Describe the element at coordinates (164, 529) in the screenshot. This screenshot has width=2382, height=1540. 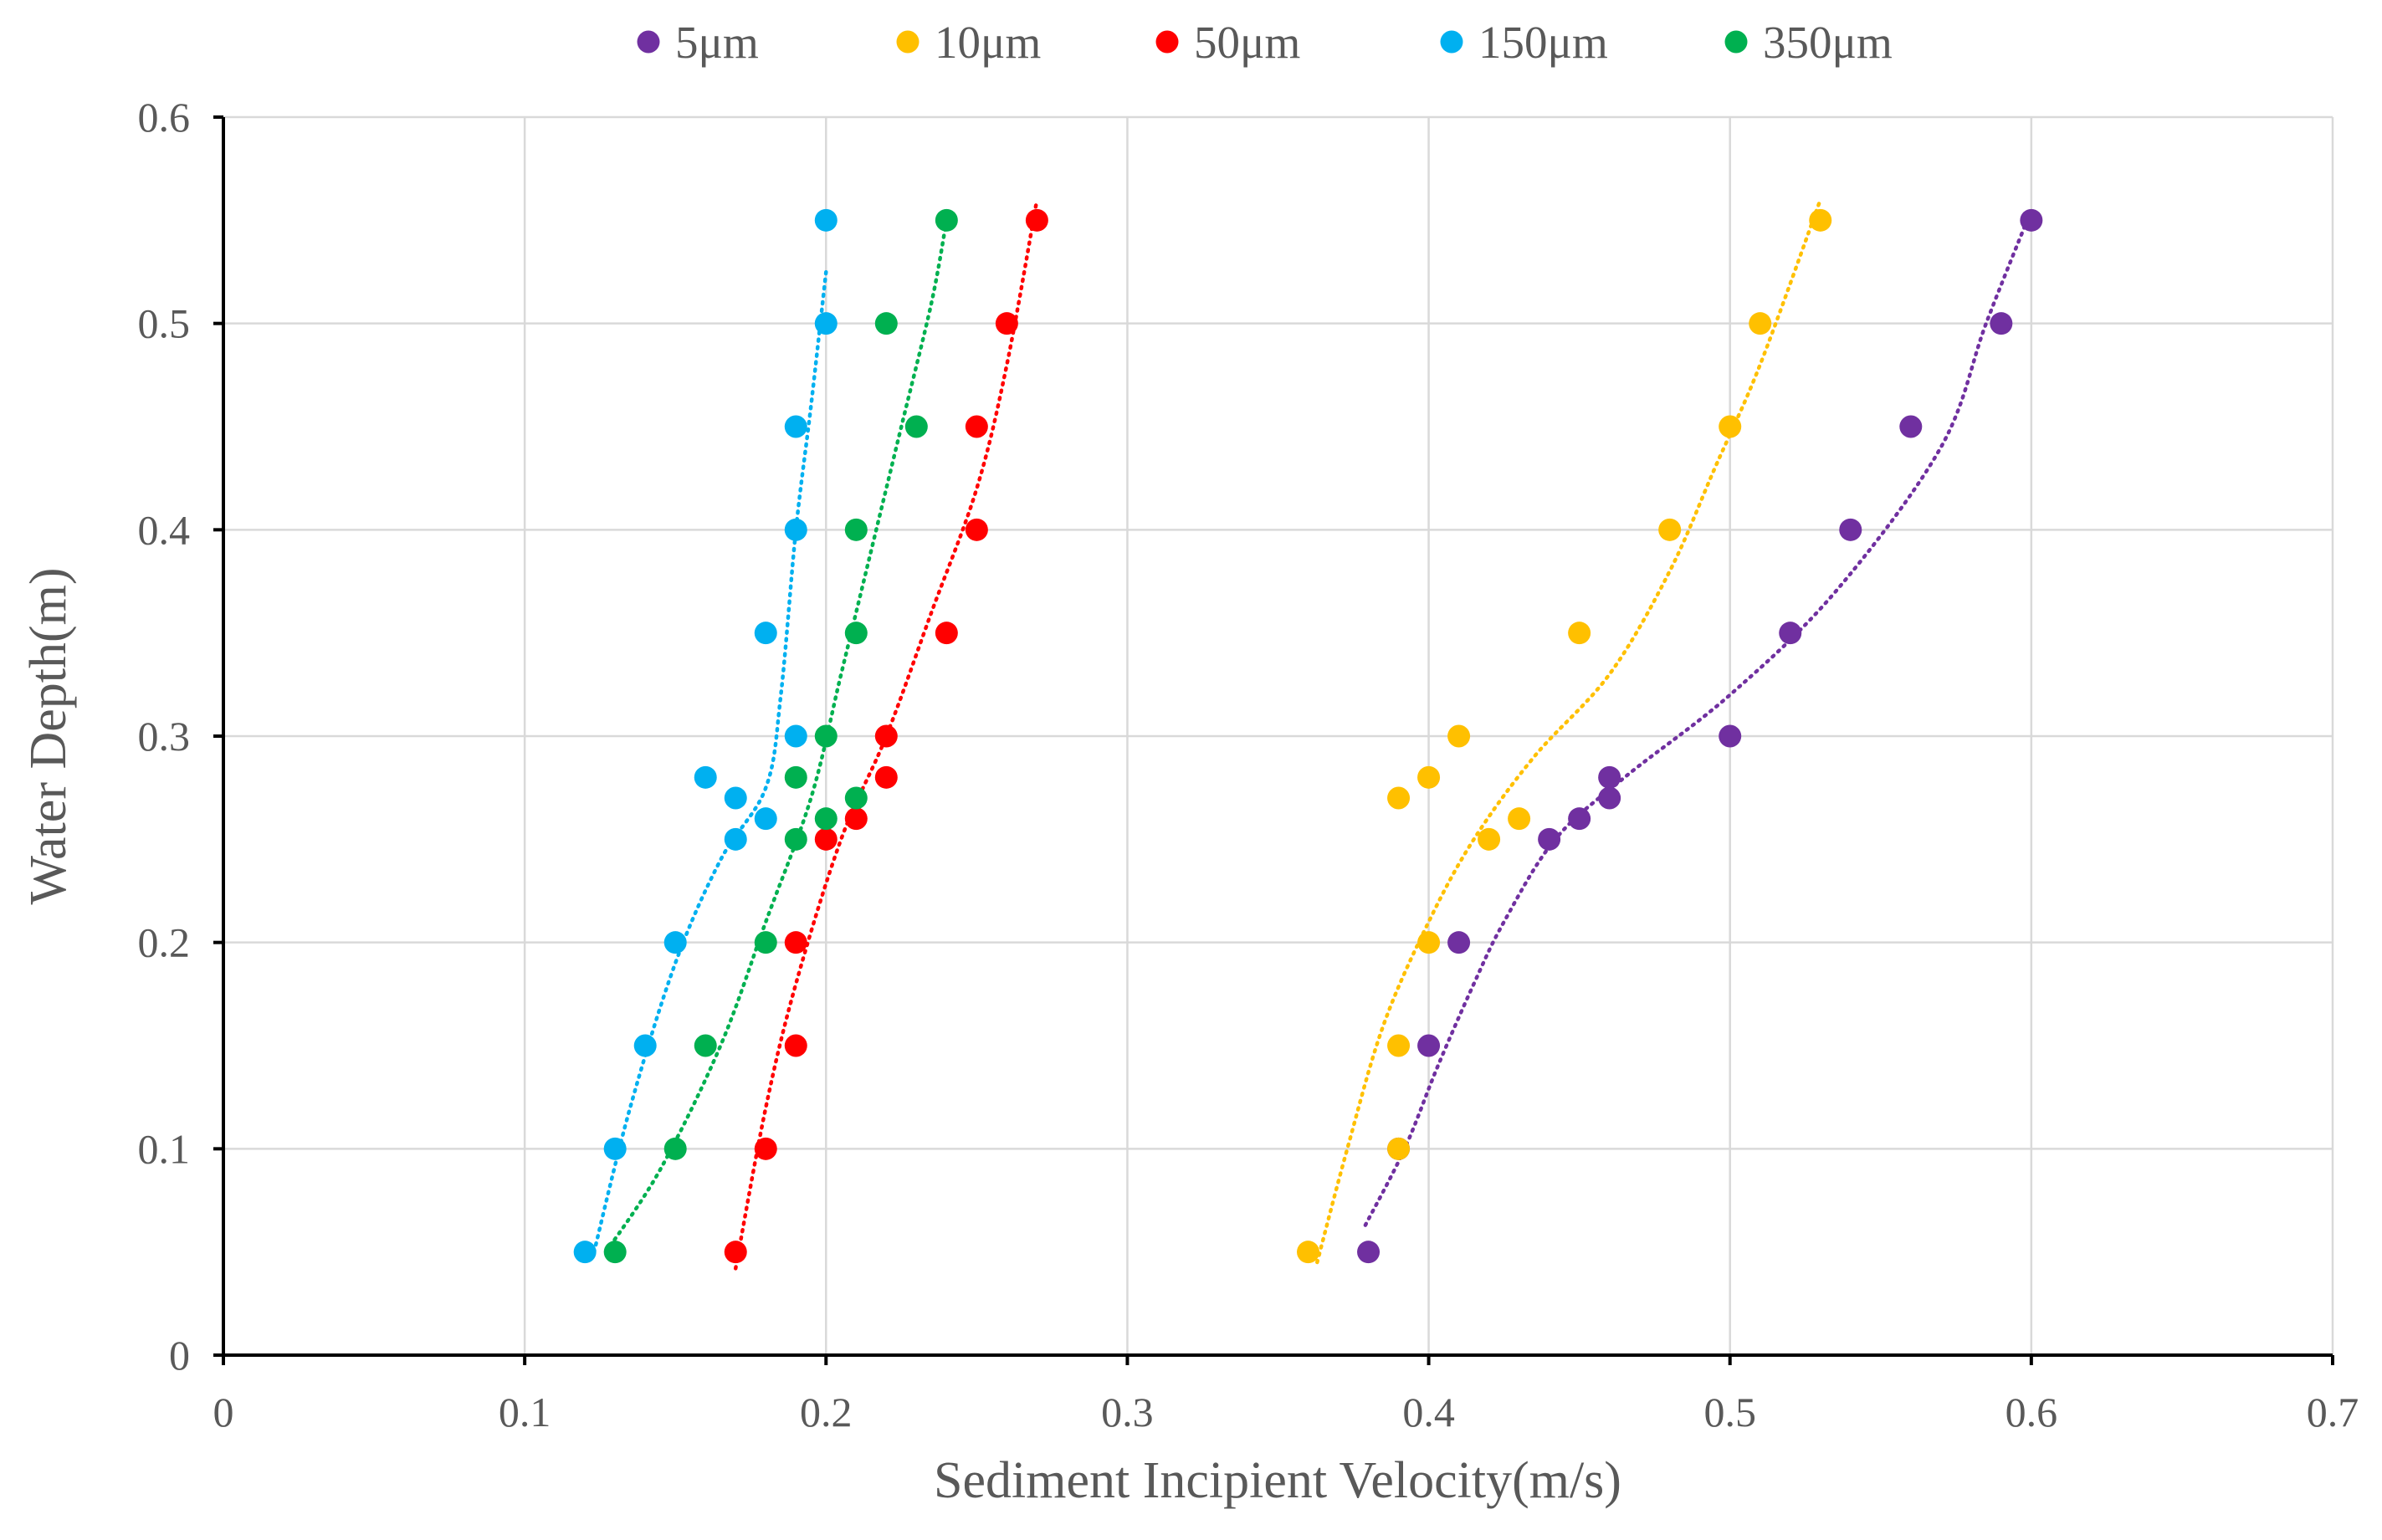
I see `y-tick-label: 0.4` at that location.